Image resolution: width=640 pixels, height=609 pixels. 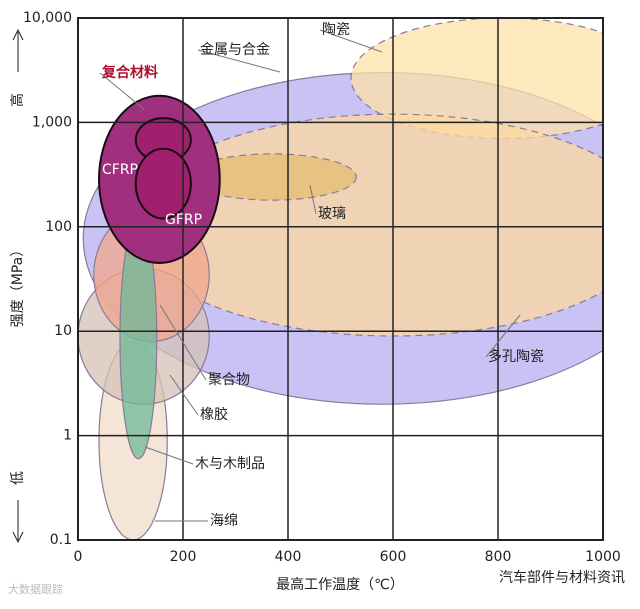 What do you see at coordinates (230, 464) in the screenshot?
I see `region-label: 木与木制品` at bounding box center [230, 464].